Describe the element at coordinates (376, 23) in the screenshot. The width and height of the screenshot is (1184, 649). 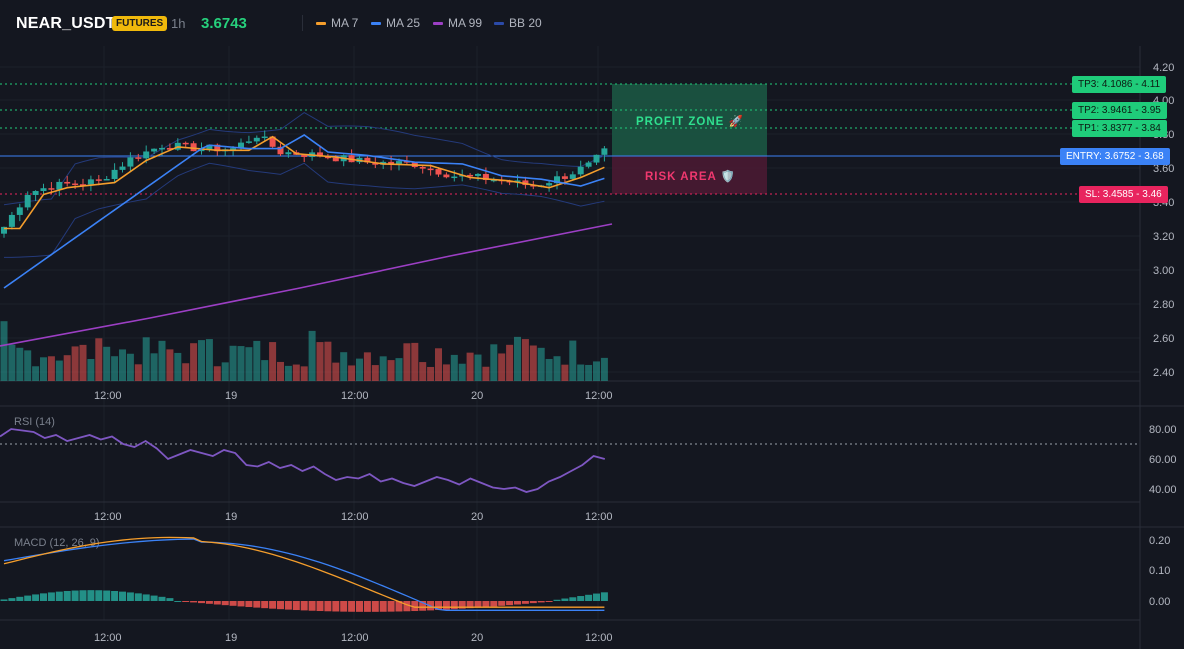
I see `ma25-swatch` at that location.